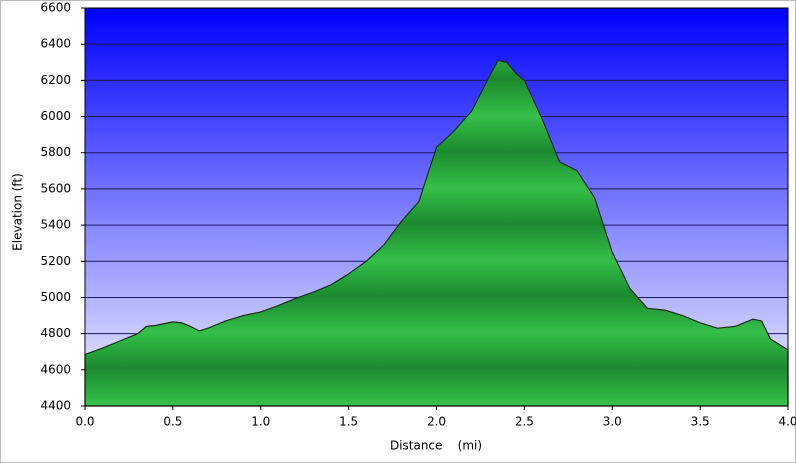  What do you see at coordinates (260, 422) in the screenshot?
I see `x-tick-label: 1.0` at bounding box center [260, 422].